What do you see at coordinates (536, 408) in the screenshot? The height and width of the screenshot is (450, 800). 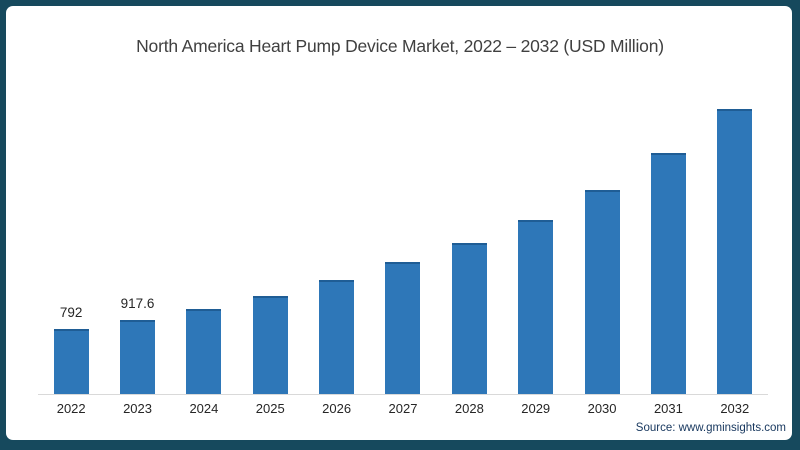 I see `x-tick-2029: 2029` at bounding box center [536, 408].